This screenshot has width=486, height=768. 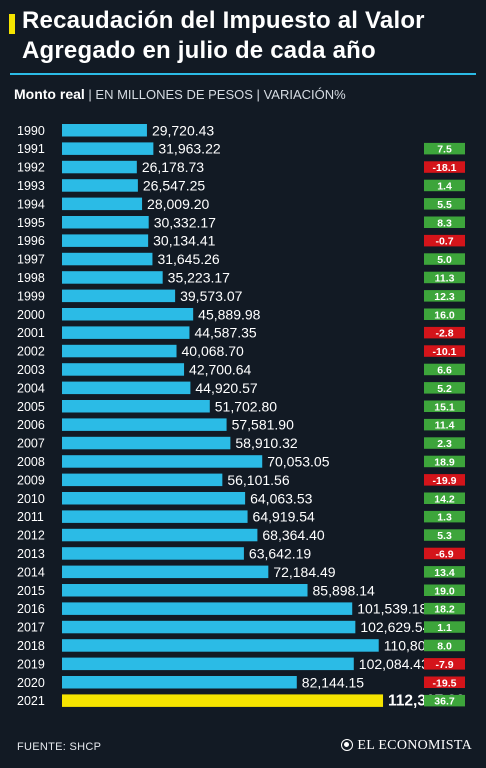 I want to click on title-divider, so click(x=243, y=74).